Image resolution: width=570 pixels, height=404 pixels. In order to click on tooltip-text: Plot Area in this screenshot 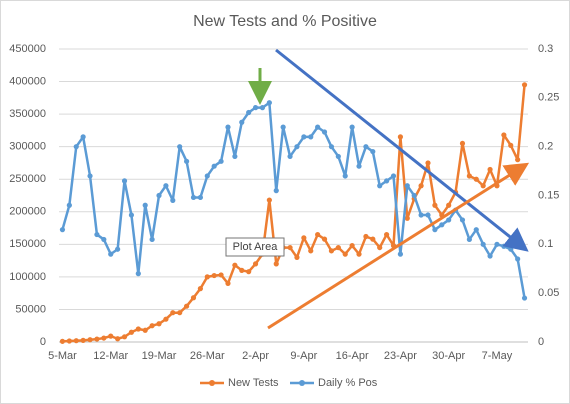, I will do `click(256, 247)`.